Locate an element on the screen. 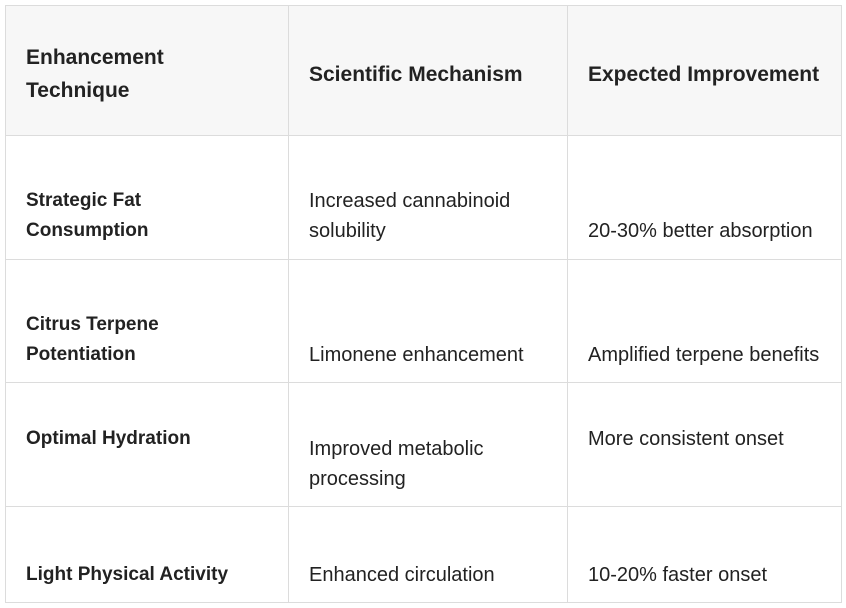 This screenshot has width=846, height=608. header-expected-improvement: Expected Improvement is located at coordinates (704, 70).